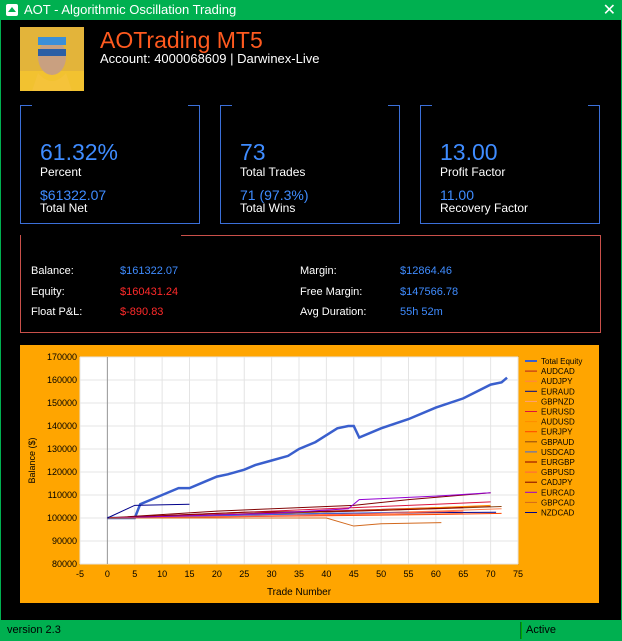  Describe the element at coordinates (558, 391) in the screenshot. I see `legend-entry: EURAUD` at that location.